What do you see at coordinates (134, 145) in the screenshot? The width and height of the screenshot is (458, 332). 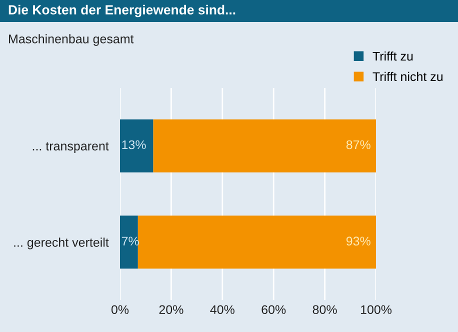 I see `data-label: 13%` at bounding box center [134, 145].